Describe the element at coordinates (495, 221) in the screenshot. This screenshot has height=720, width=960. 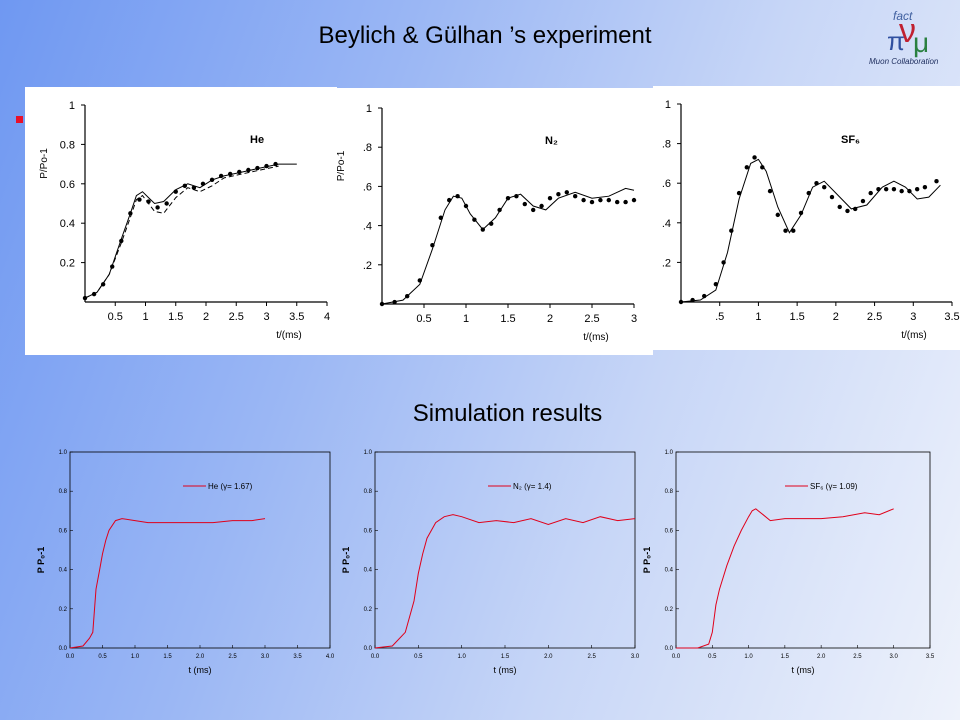
I see `experiment-chart-n2-panel: 0.5 1 1.5 2 2.5 3 .2 .4 .6 .8 1 P/Po-1 t/(ms) N₂` at that location.